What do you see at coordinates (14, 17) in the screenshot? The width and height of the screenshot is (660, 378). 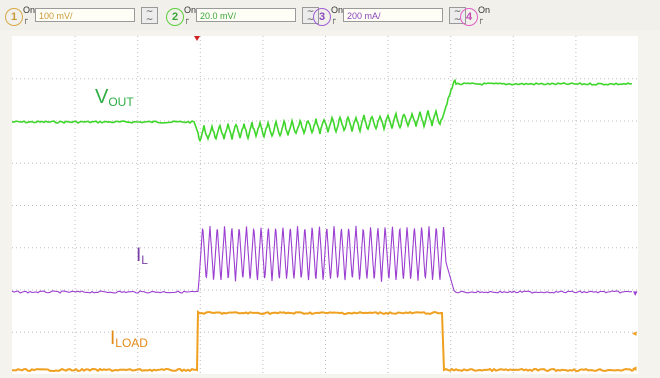 I see `channel-1-badge: 1` at bounding box center [14, 17].